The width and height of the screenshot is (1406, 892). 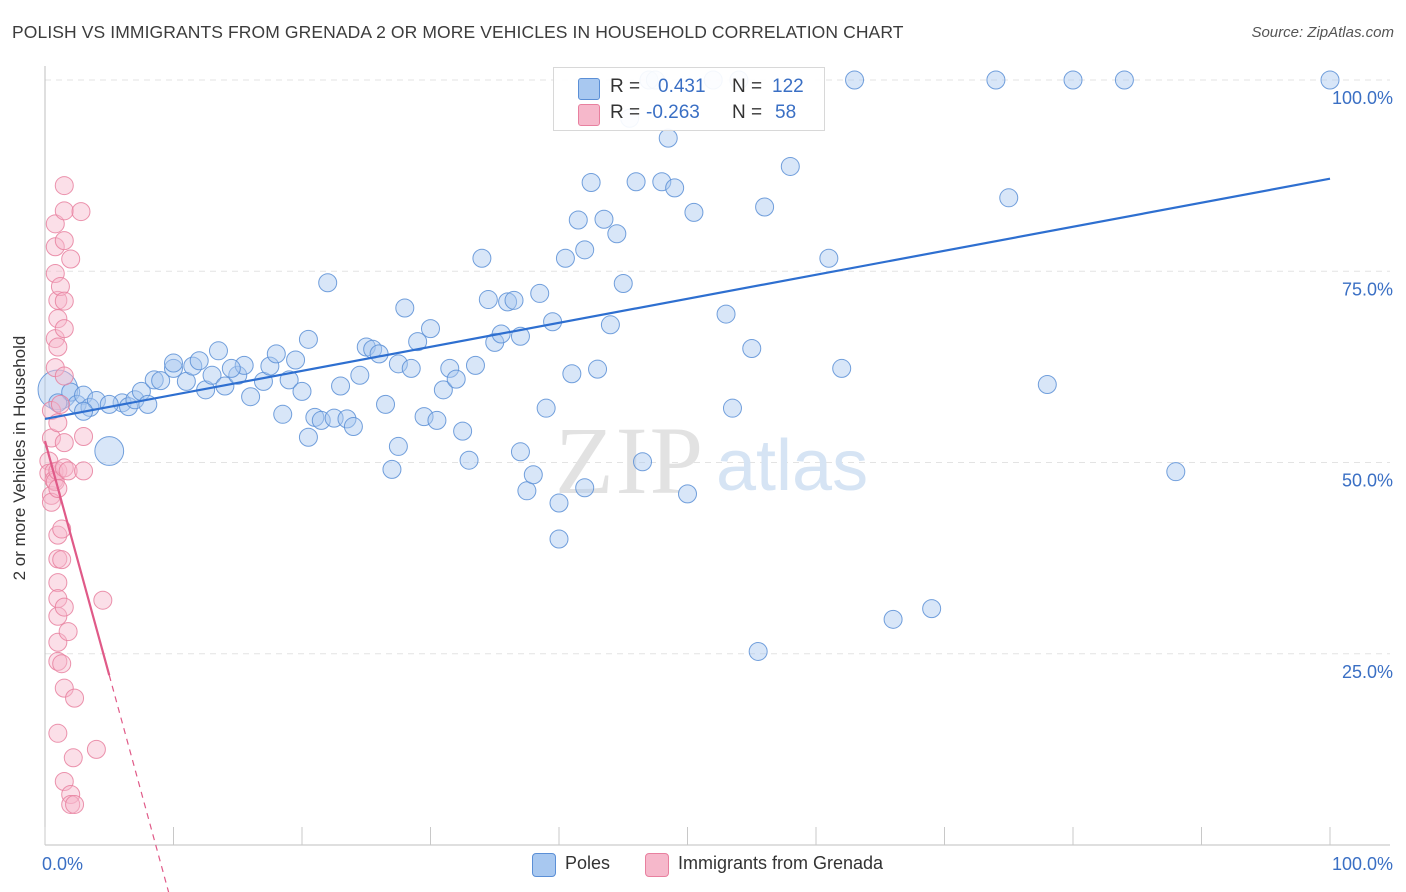 What do you see at coordinates (1367, 481) in the screenshot?
I see `y-tick-label: 50.0%` at bounding box center [1367, 481].